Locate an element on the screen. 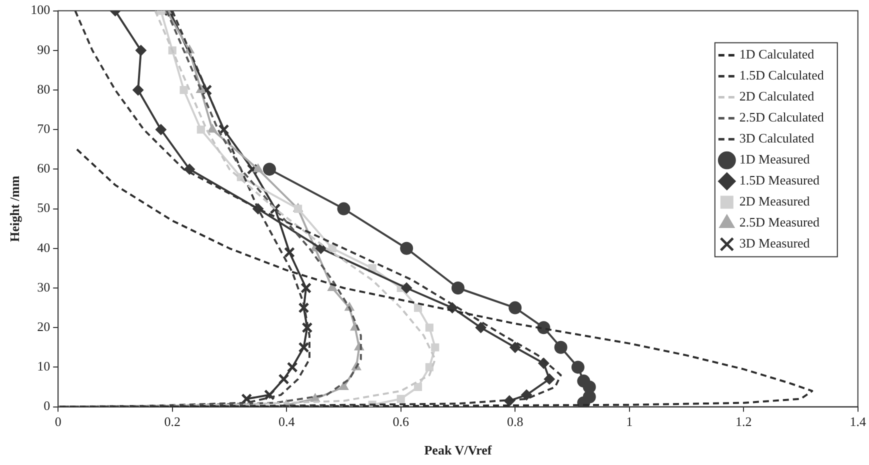 The image size is (869, 465). x-axis-title: Peak V/Vref is located at coordinates (458, 450).